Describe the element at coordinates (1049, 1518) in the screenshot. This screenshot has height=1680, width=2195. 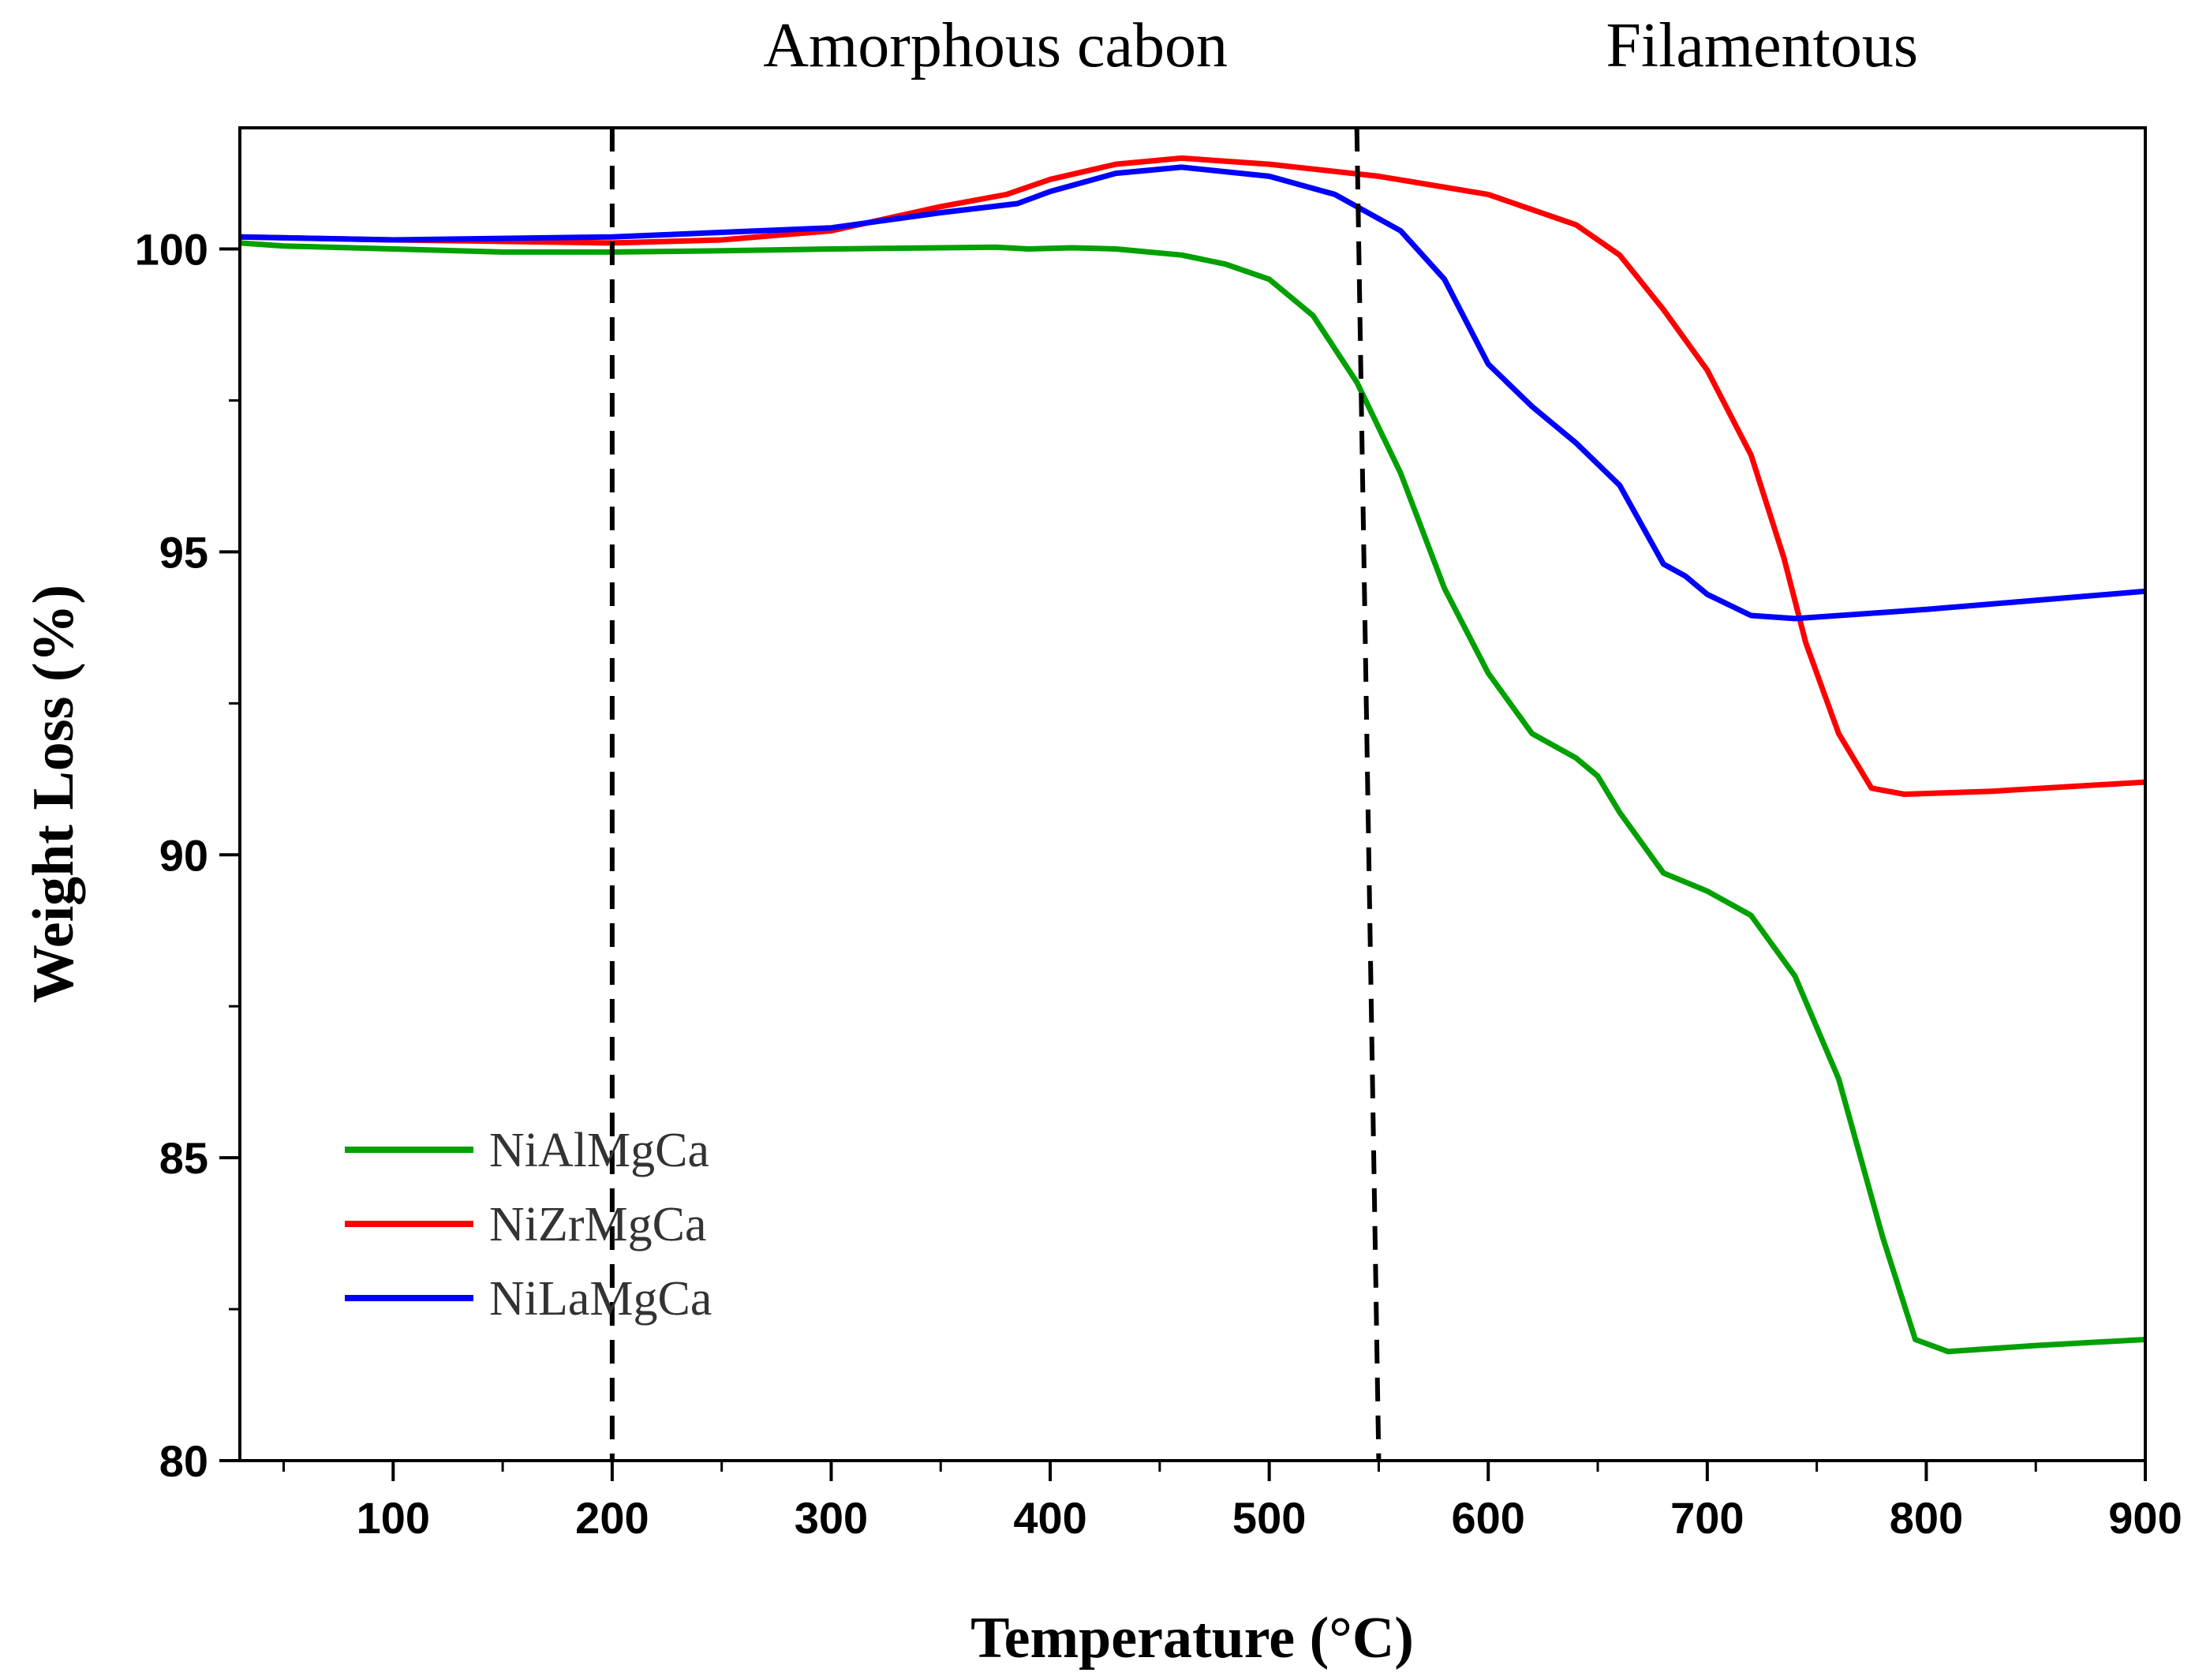
I see `x-tick-label: 400` at that location.